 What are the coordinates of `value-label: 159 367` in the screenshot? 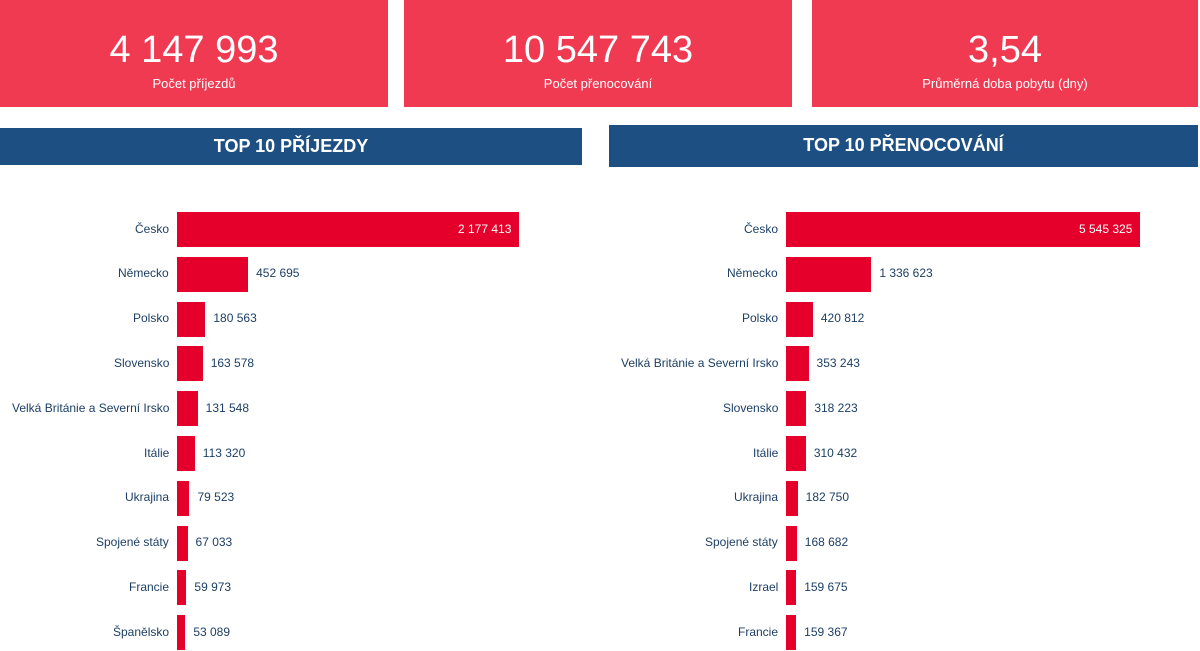 It's located at (826, 631).